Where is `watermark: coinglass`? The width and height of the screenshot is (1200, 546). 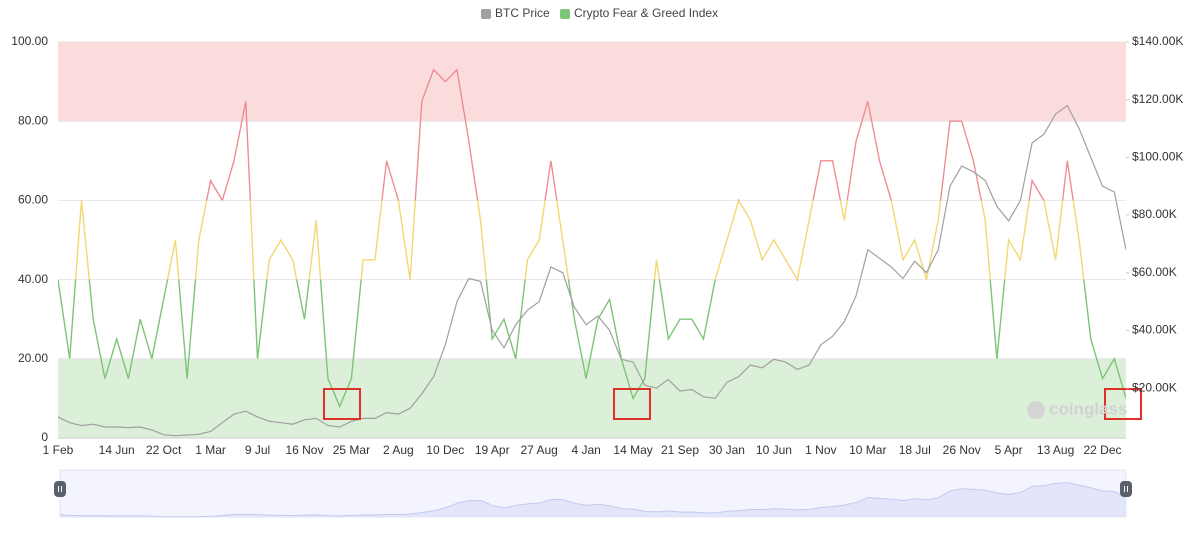 watermark: coinglass is located at coordinates (1088, 408).